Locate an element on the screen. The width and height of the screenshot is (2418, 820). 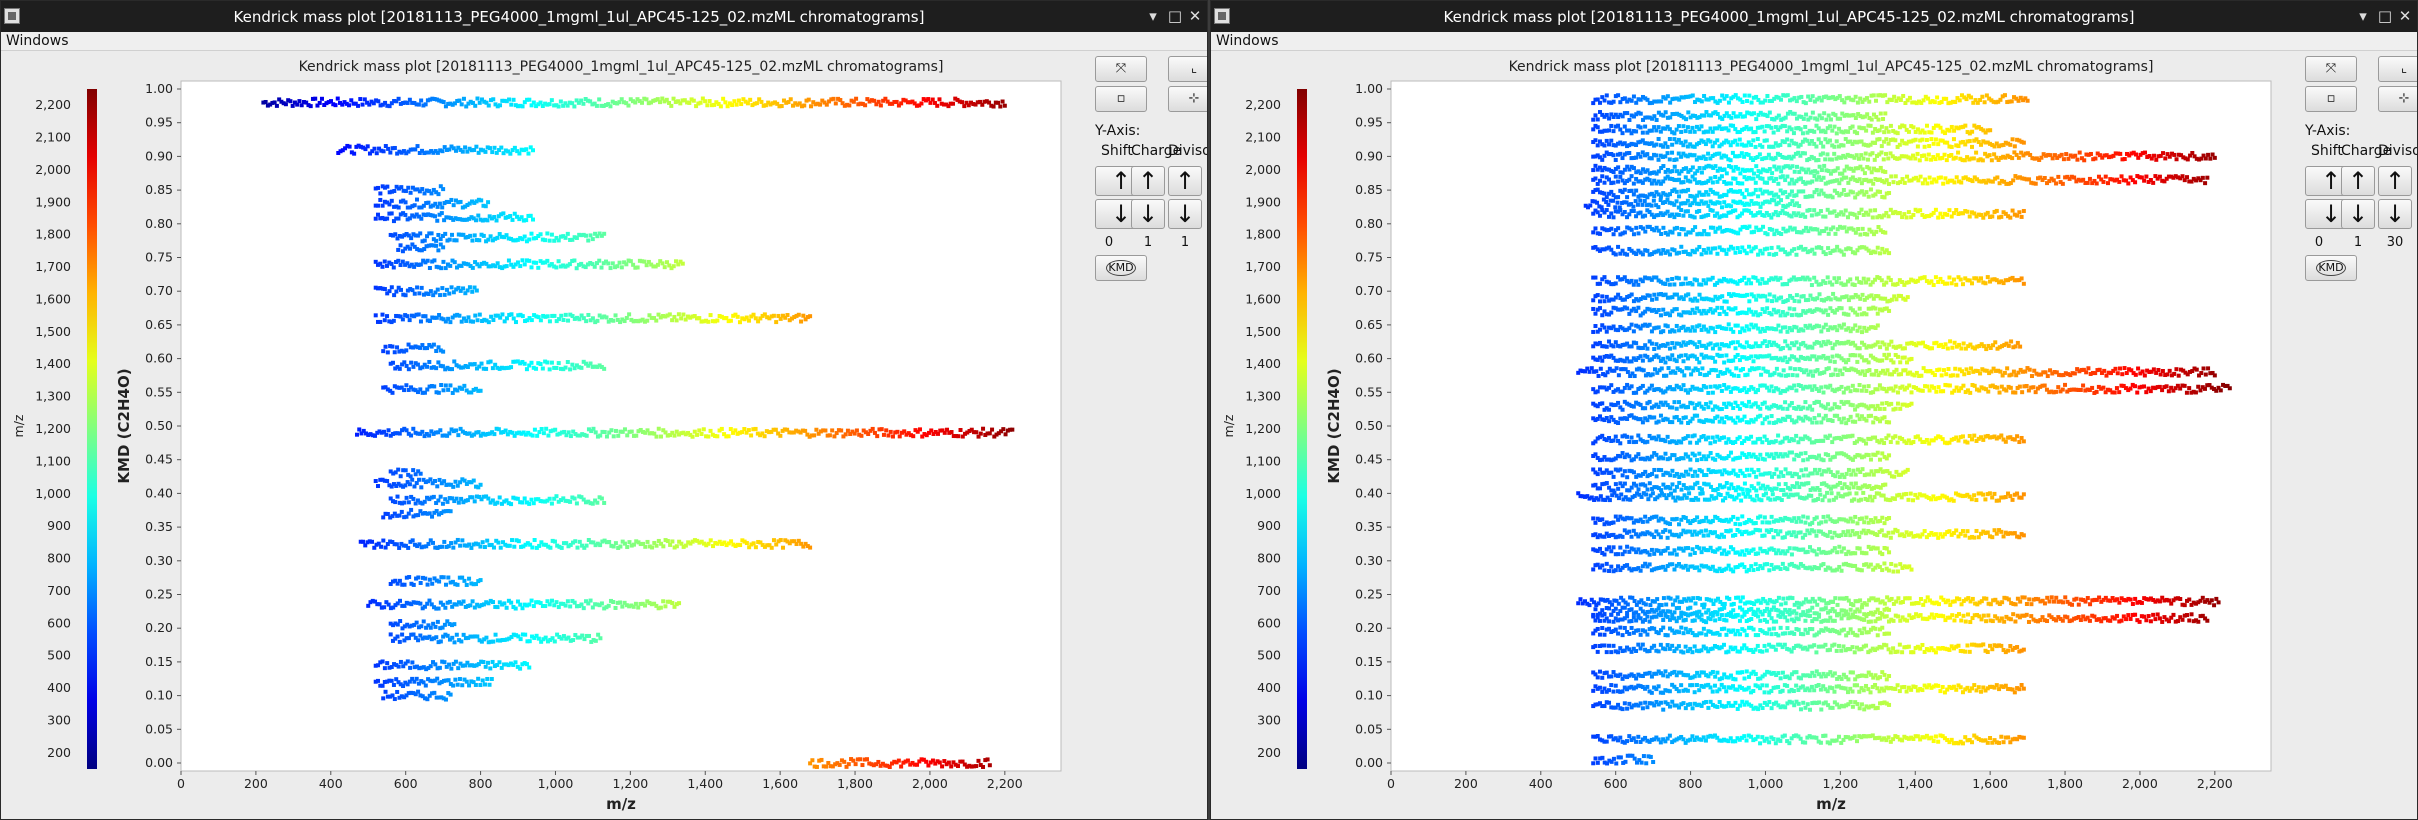
x-tick-label: 2,000 is located at coordinates (930, 783).